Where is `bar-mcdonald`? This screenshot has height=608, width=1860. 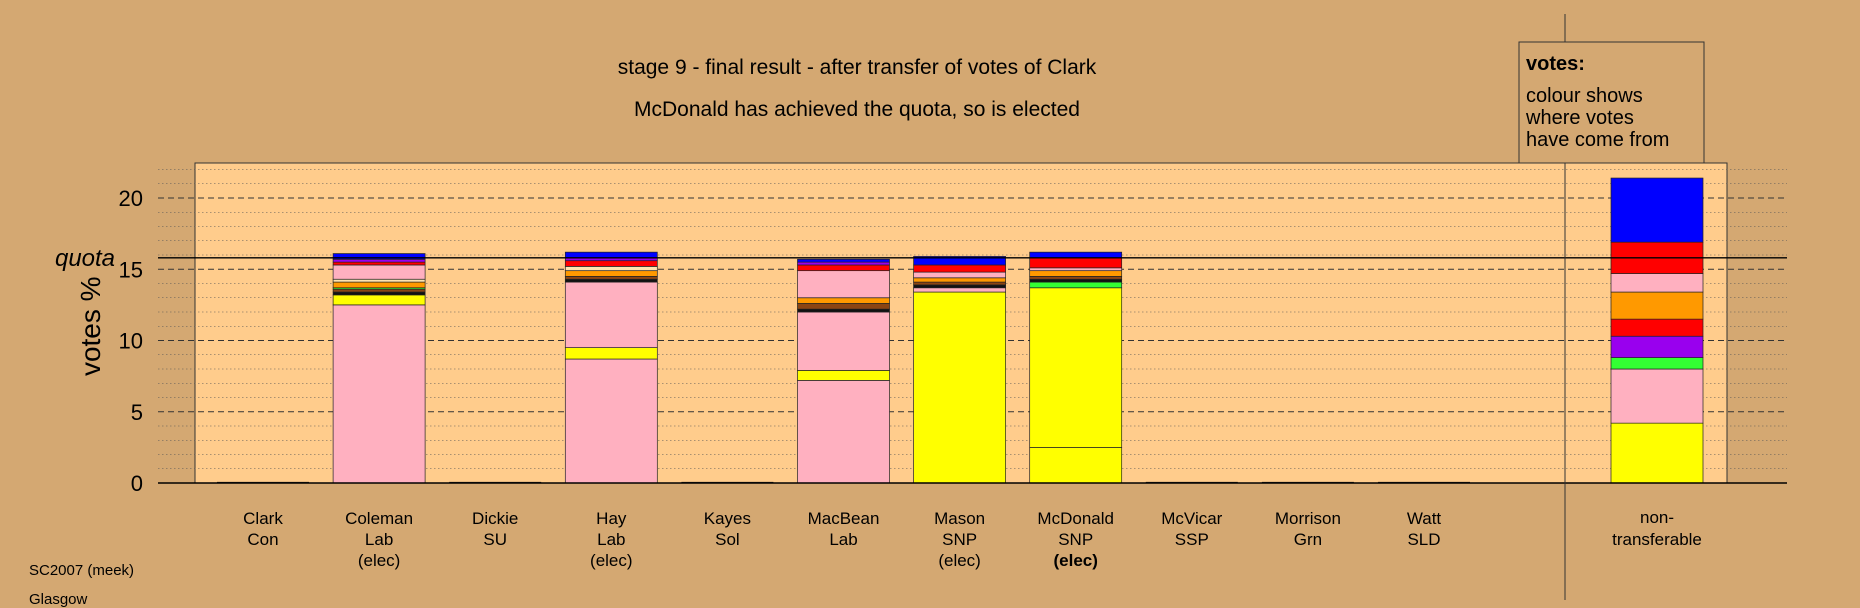
bar-mcdonald is located at coordinates (1076, 367).